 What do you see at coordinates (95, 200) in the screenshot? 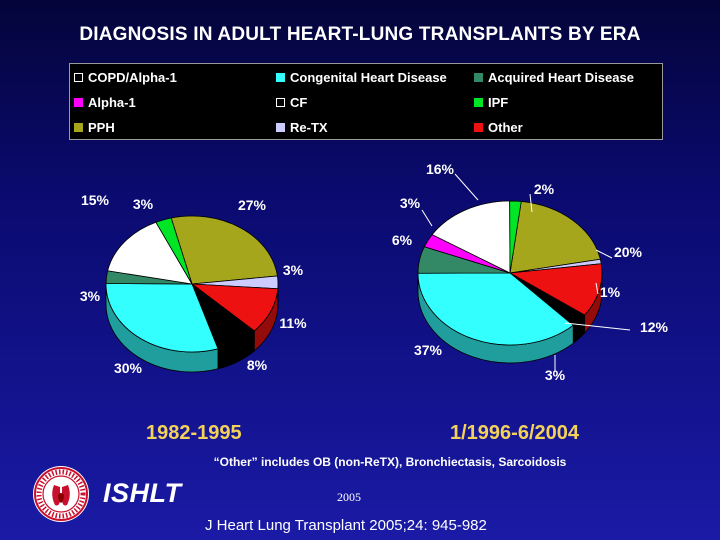
I see `slice-label: 15%` at bounding box center [95, 200].